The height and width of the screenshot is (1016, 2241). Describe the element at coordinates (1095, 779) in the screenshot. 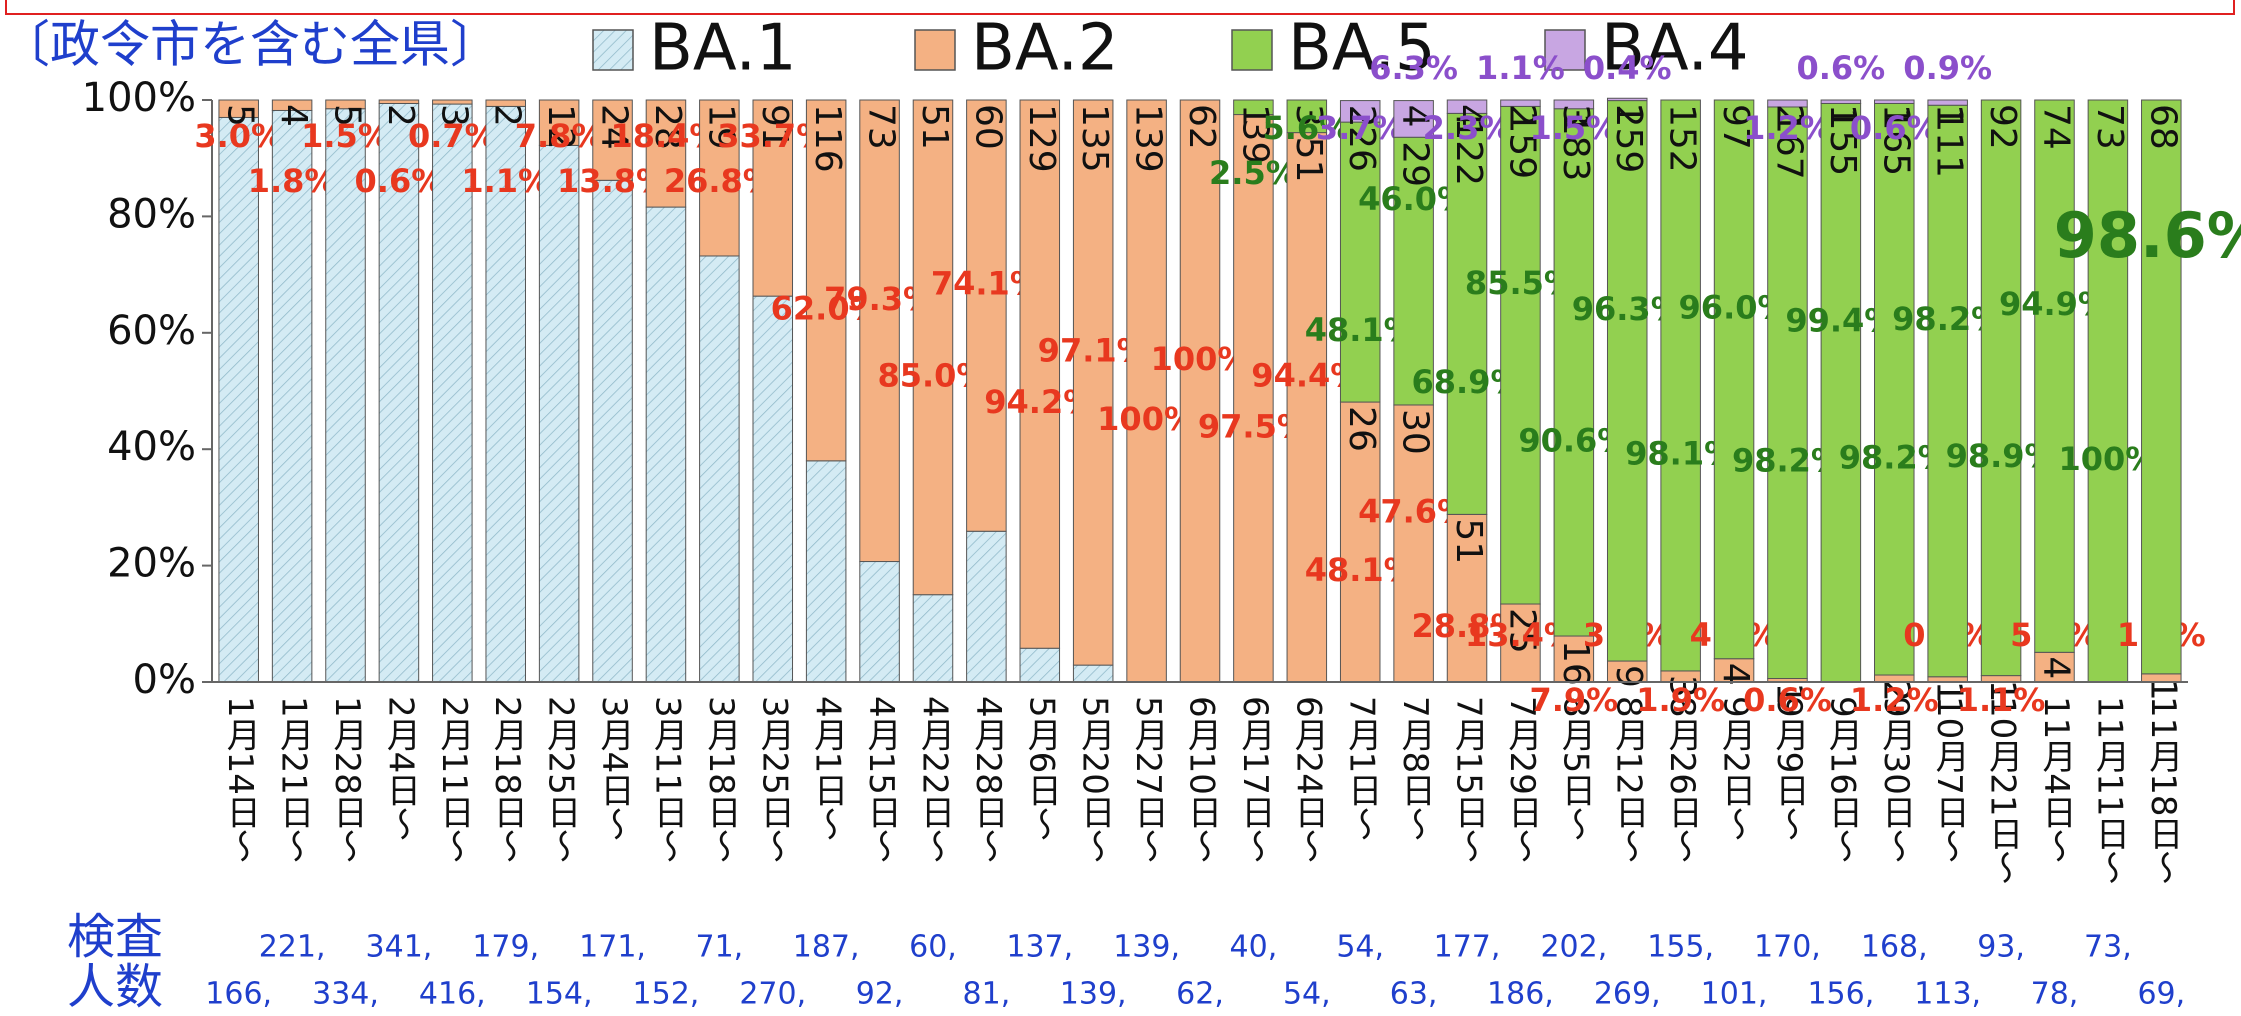

I see `x-tick-label: 5月20日～` at that location.